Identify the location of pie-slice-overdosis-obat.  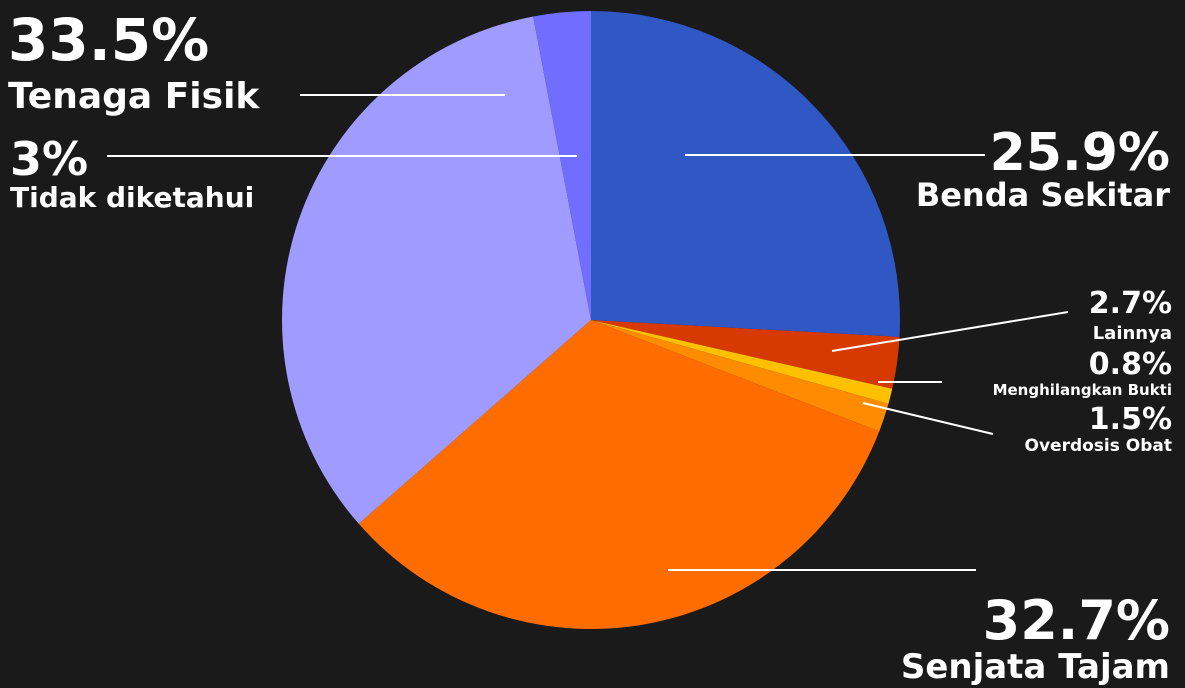
(740, 376).